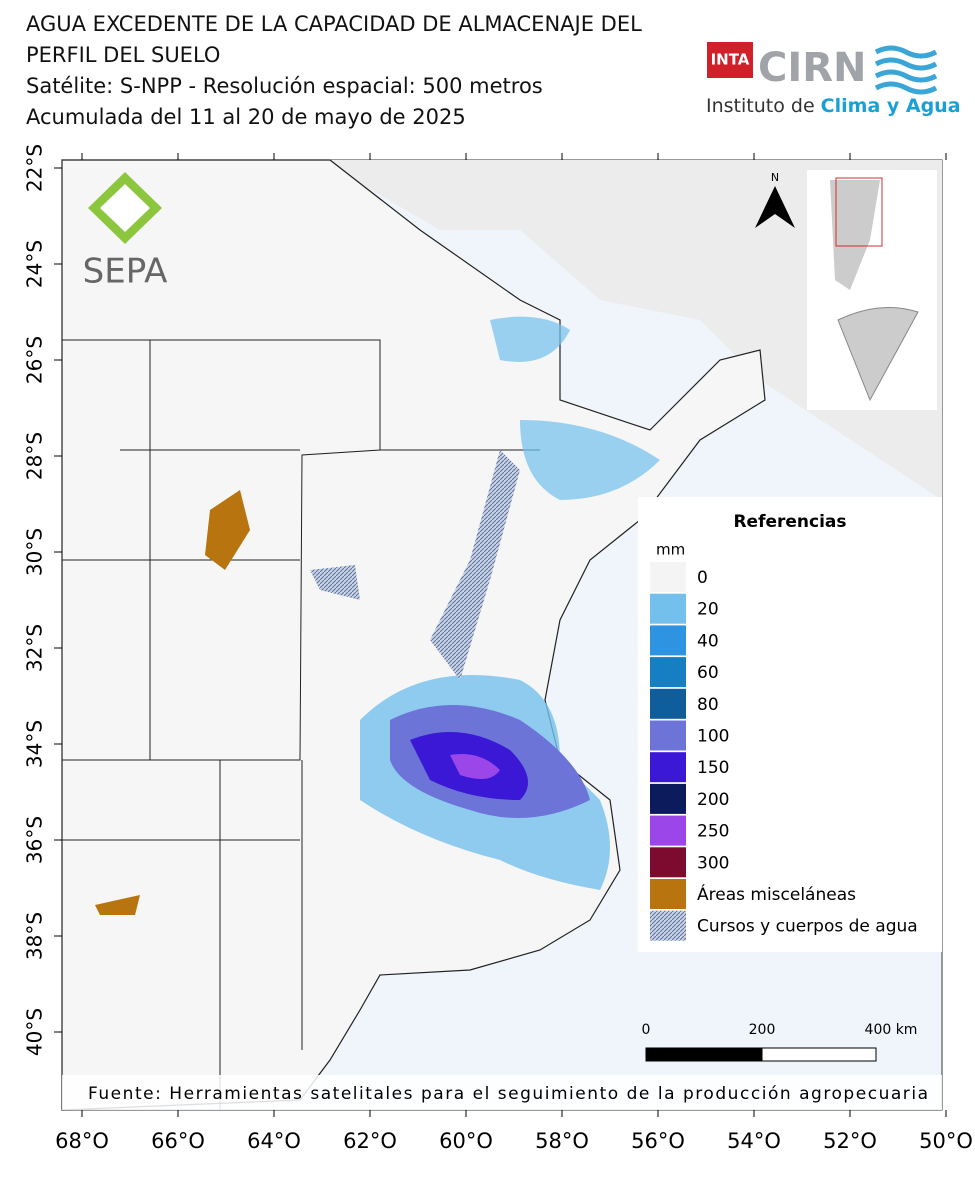 The image size is (975, 1200). Describe the element at coordinates (713, 832) in the screenshot. I see `legend-label: 250` at that location.